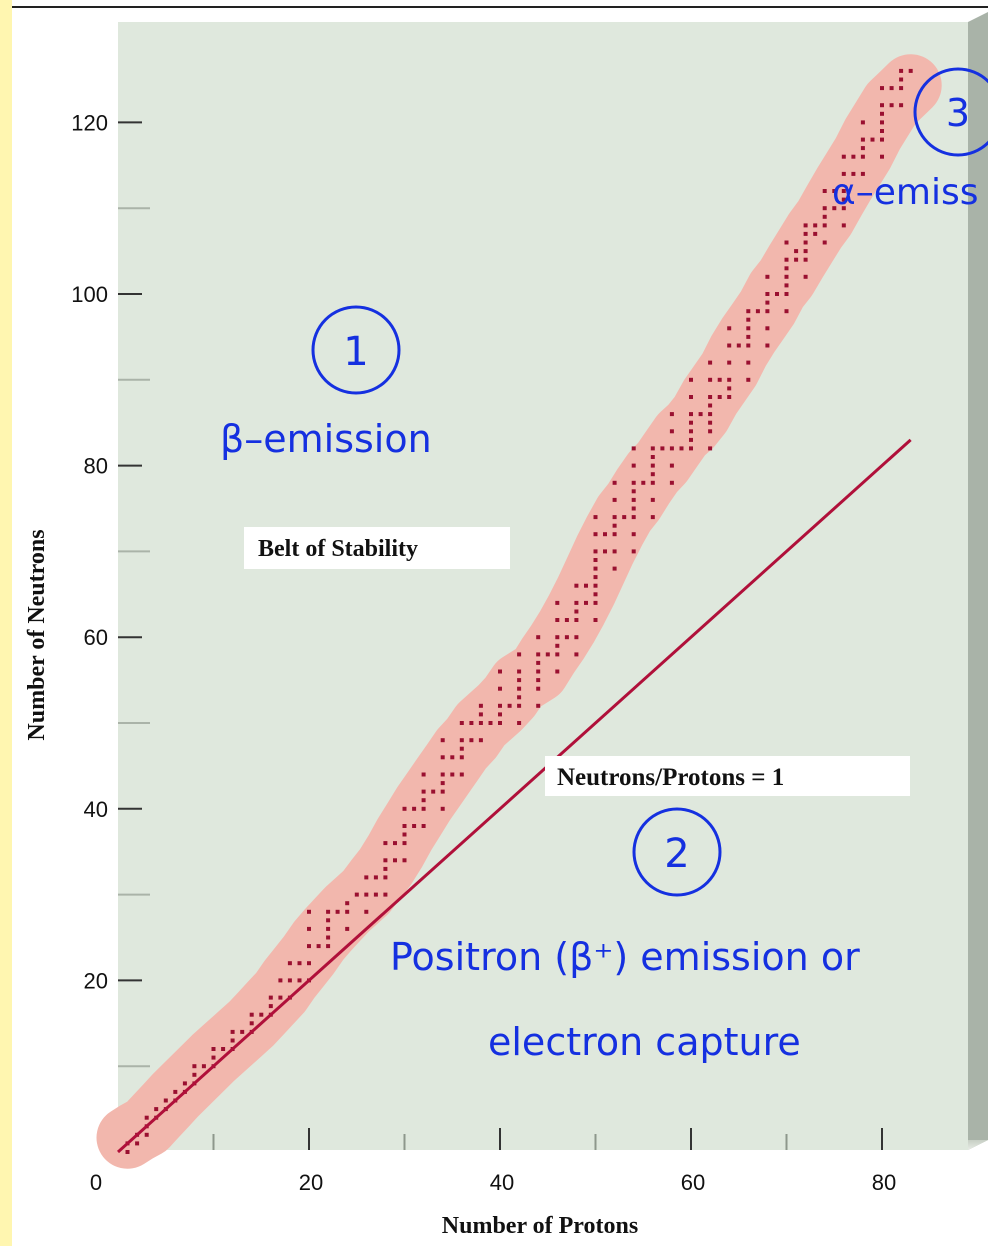  I want to click on annotation-2-number: 2, so click(676, 854).